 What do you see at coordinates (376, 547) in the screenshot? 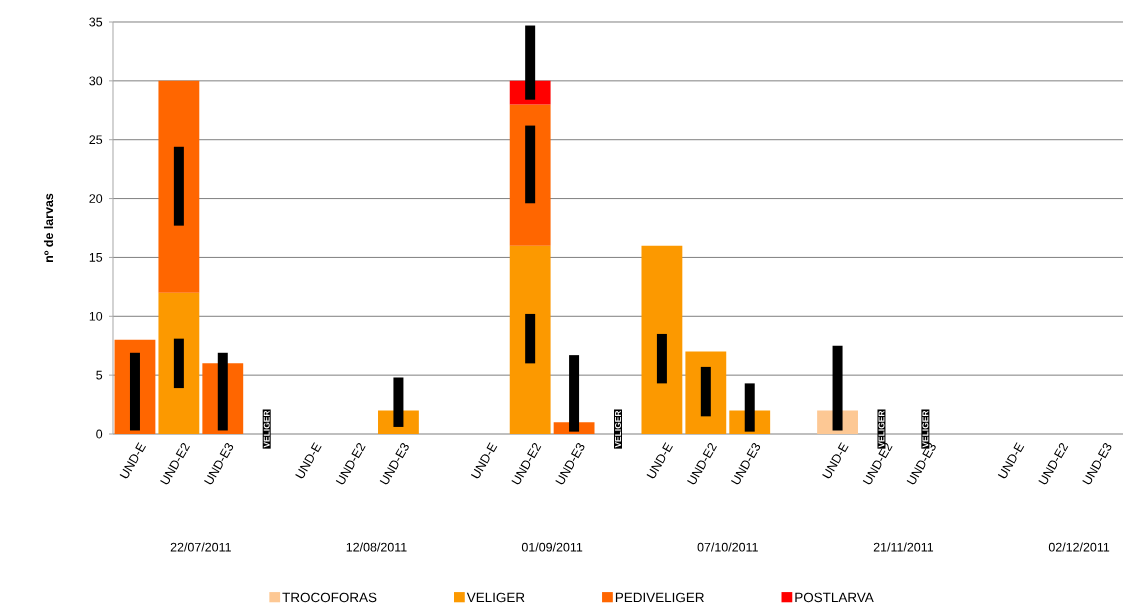
I see `text: 12/08/2011` at bounding box center [376, 547].